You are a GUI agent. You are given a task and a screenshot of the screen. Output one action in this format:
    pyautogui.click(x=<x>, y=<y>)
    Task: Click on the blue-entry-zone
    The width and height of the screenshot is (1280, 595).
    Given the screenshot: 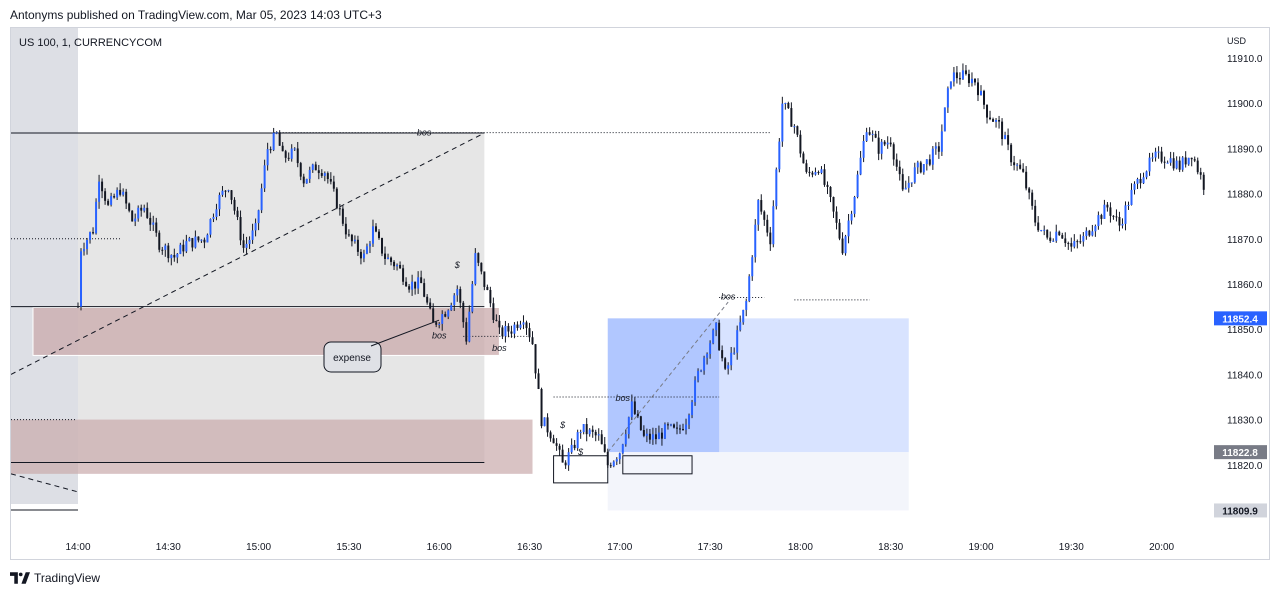 What is the action you would take?
    pyautogui.click(x=663, y=385)
    